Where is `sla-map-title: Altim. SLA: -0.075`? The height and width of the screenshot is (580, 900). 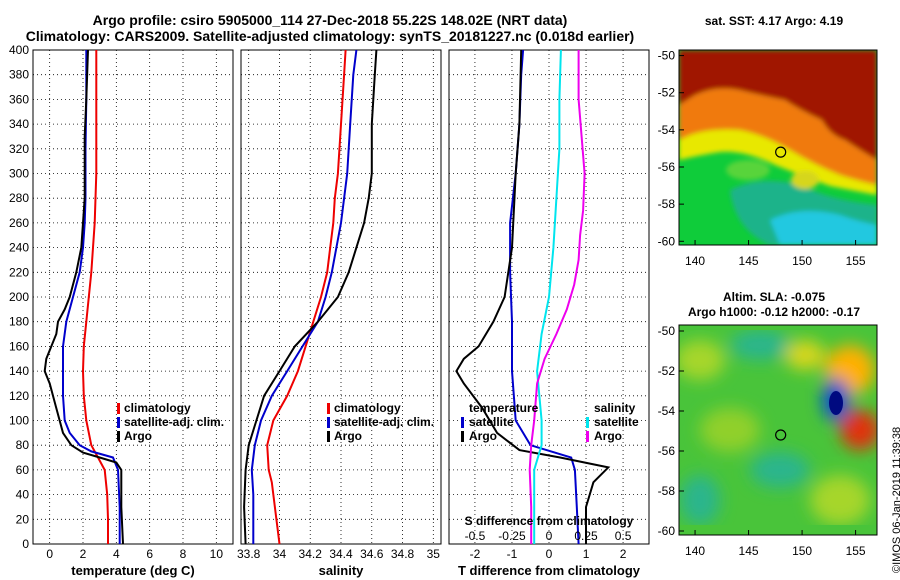 sla-map-title: Altim. SLA: -0.075 is located at coordinates (774, 297).